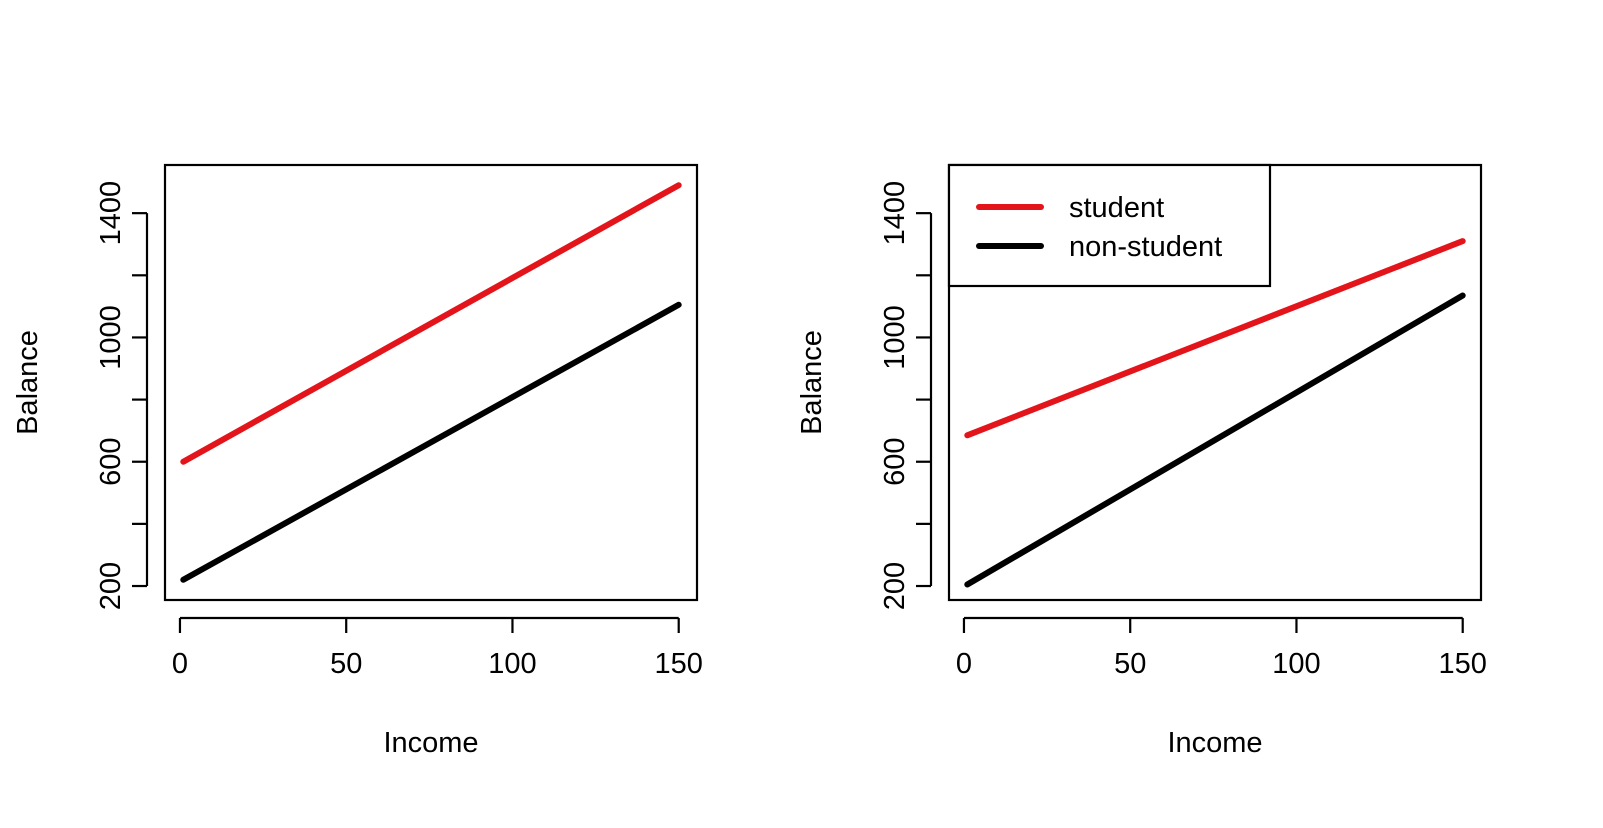 This screenshot has width=1603, height=828. Describe the element at coordinates (1145, 247) in the screenshot. I see `legend-label: non-student` at that location.